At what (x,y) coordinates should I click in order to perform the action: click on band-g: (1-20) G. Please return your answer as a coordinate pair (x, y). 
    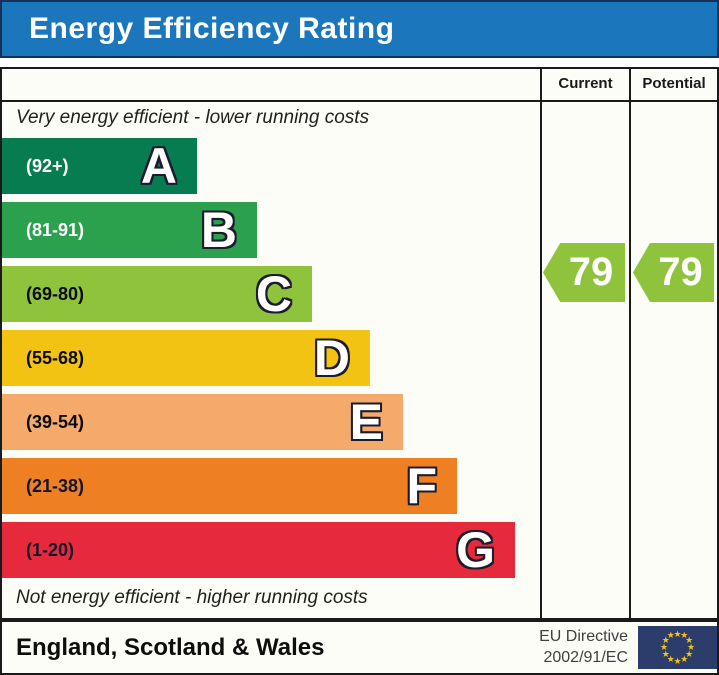
    Looking at the image, I should click on (258, 550).